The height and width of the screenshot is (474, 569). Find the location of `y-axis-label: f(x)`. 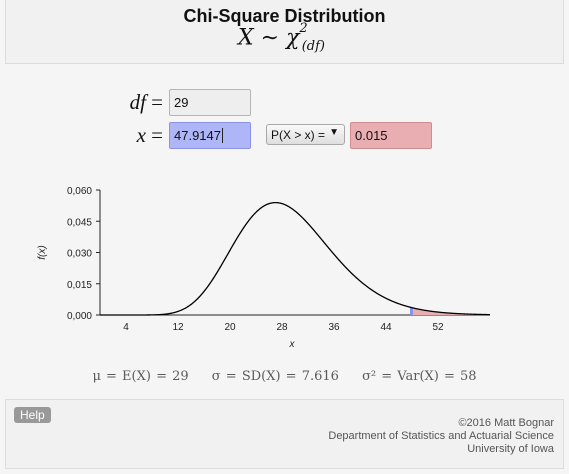

y-axis-label: f(x) is located at coordinates (42, 252).